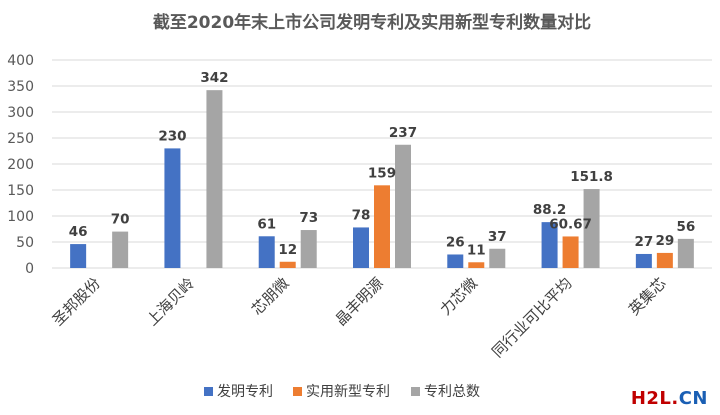  I want to click on data-label: 70, so click(120, 220).